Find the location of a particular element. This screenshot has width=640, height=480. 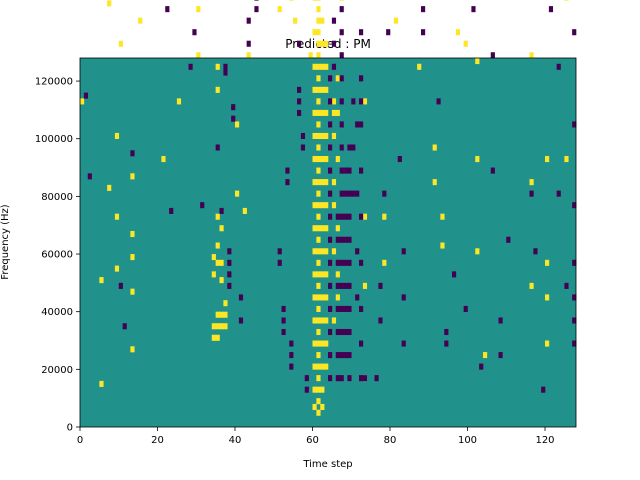

x-tick-label: 100 is located at coordinates (467, 440).